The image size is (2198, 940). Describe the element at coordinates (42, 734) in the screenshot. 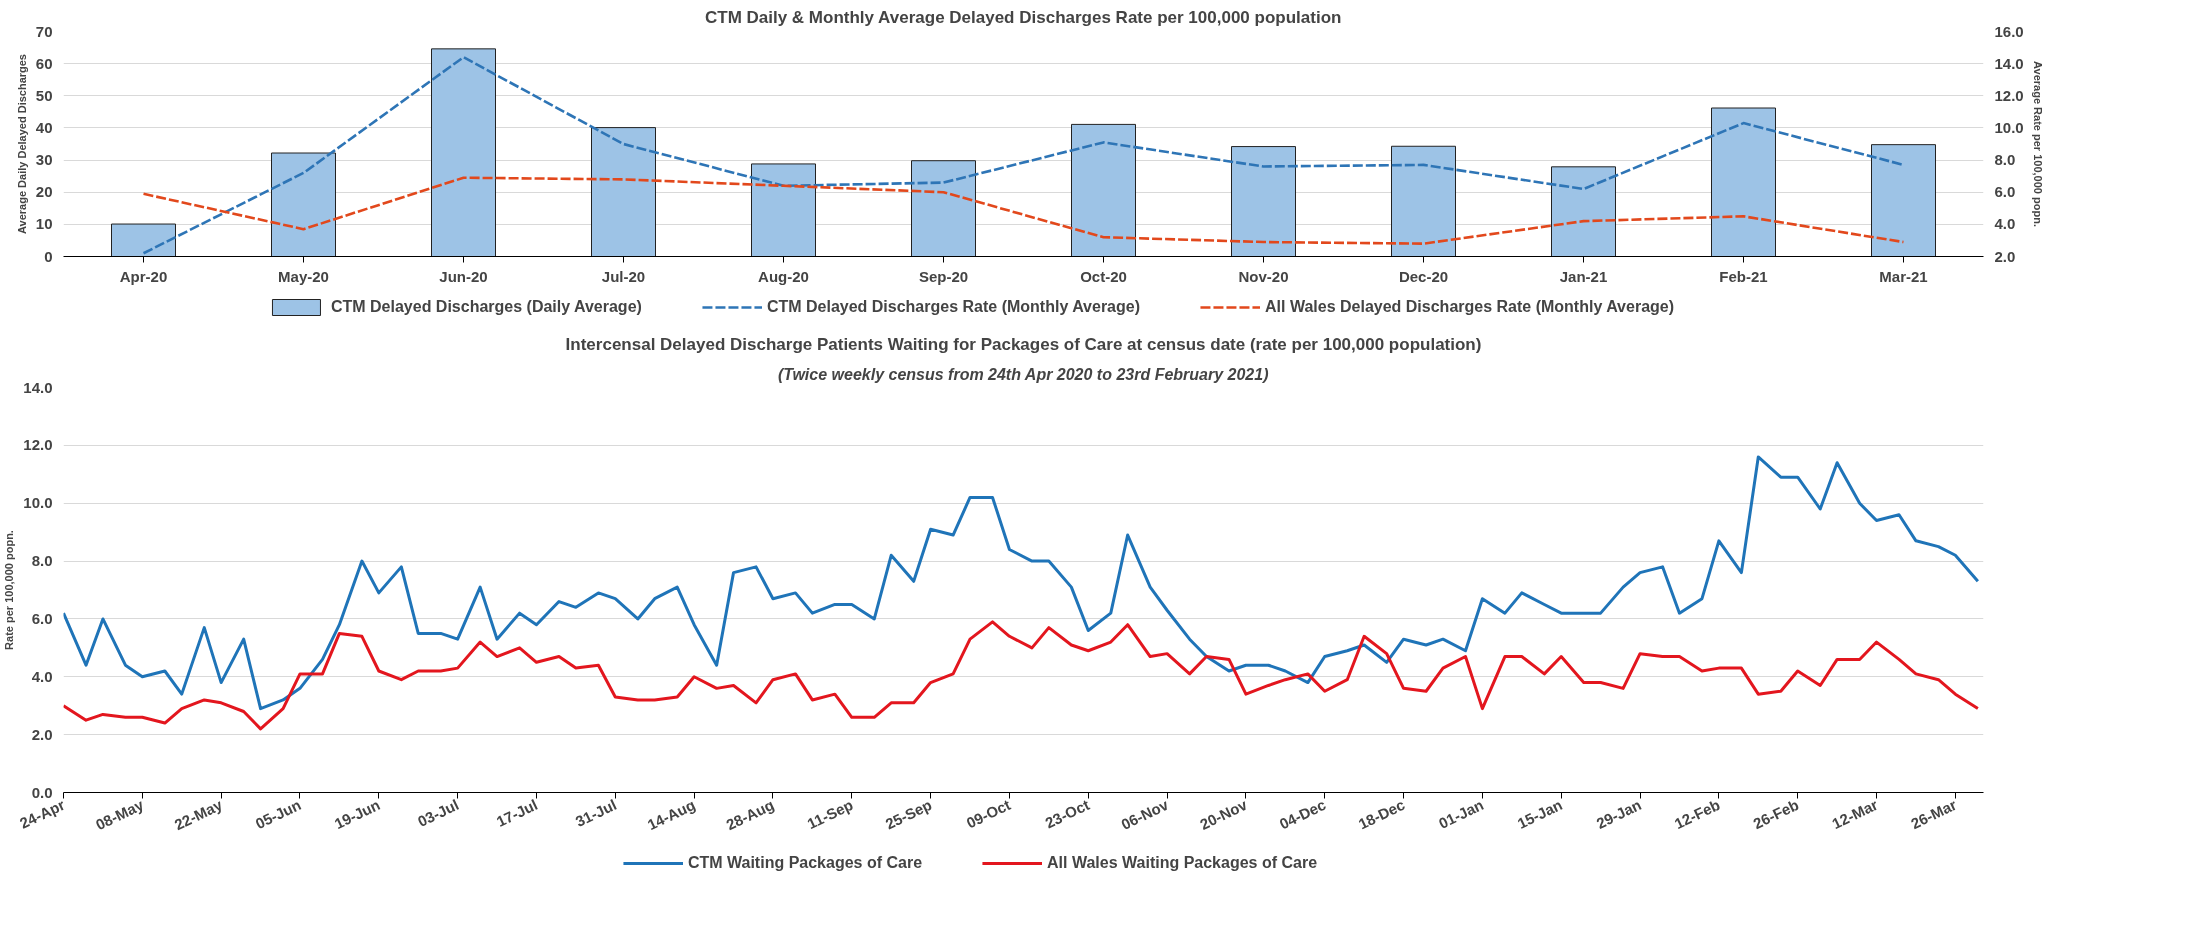

I see `y-tick-label: 2.0` at that location.